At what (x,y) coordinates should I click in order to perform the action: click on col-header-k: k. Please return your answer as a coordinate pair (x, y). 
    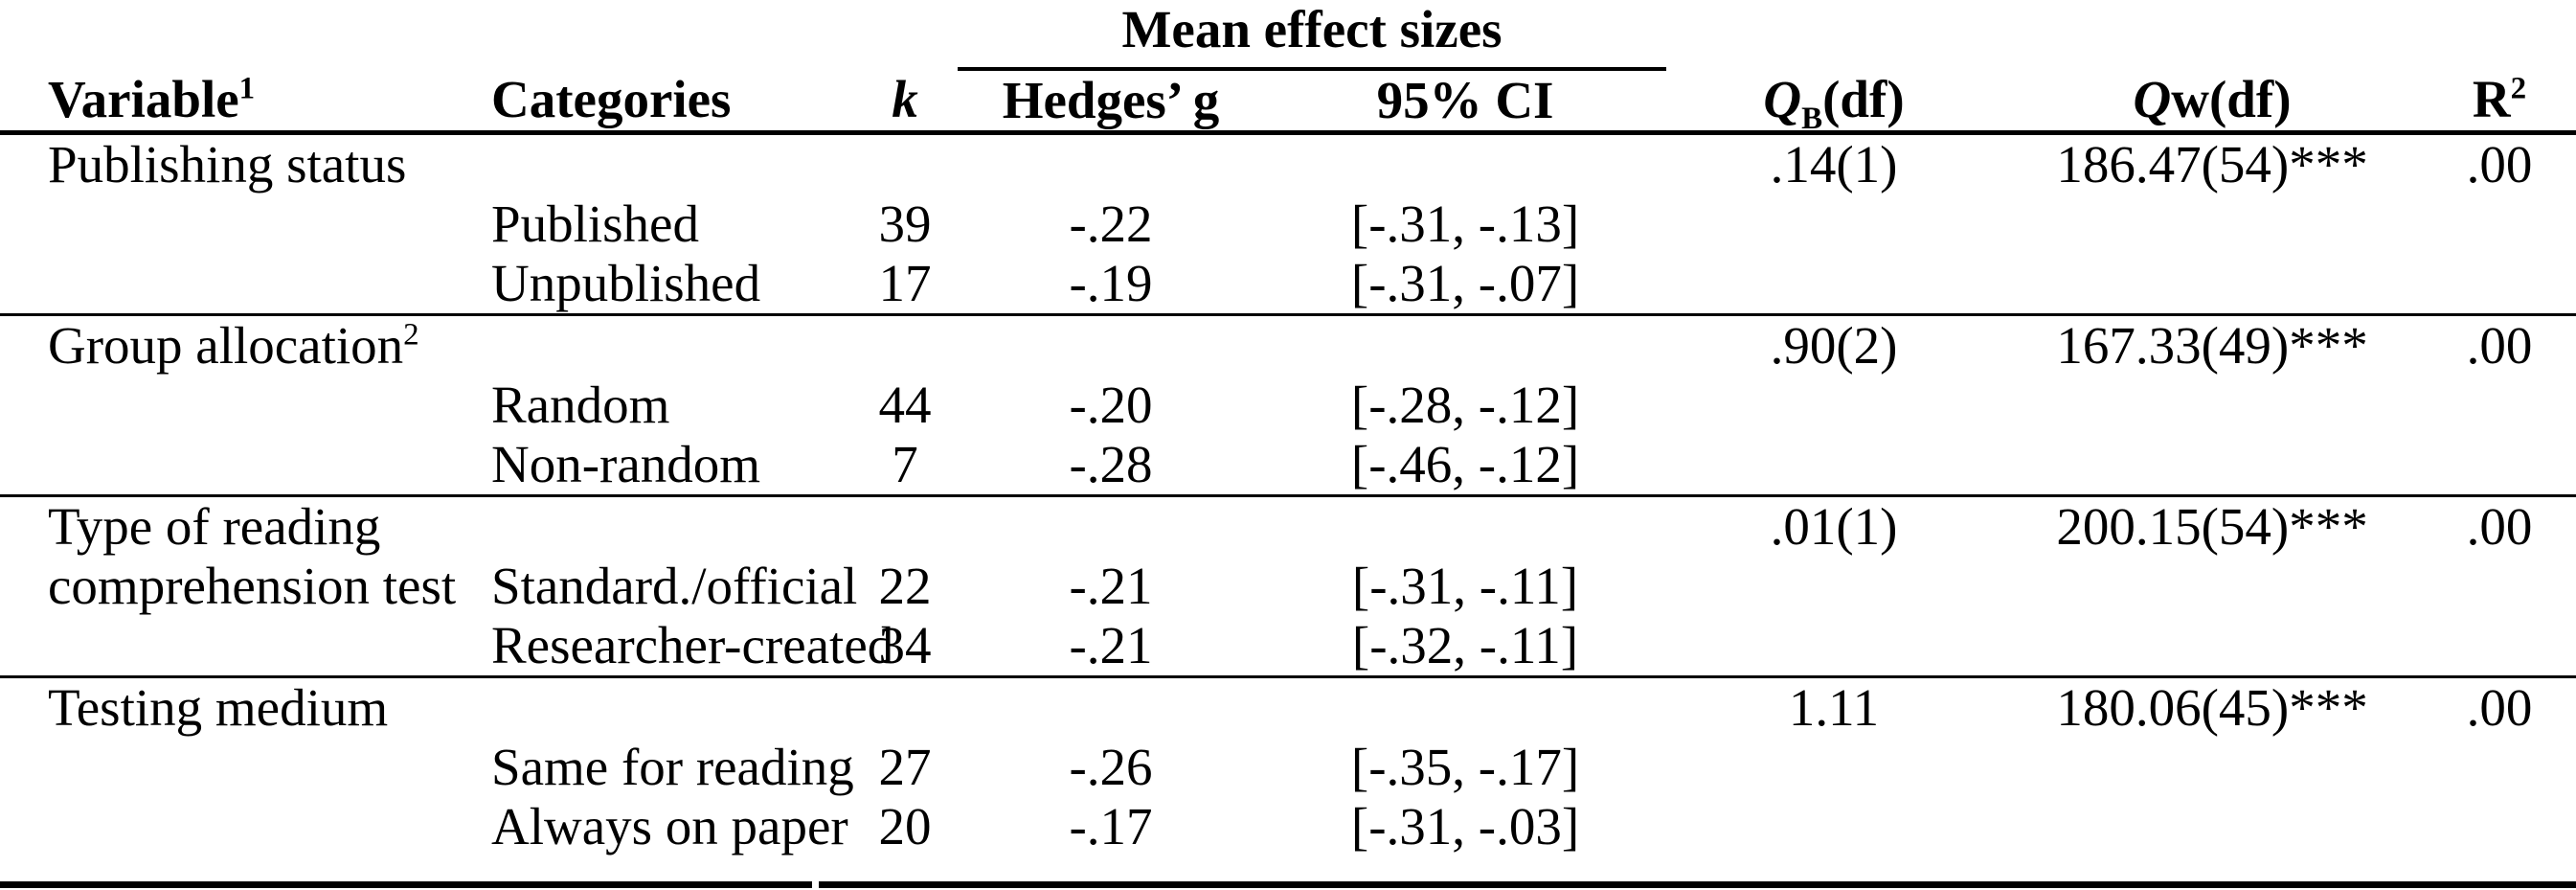
    Looking at the image, I should click on (905, 102).